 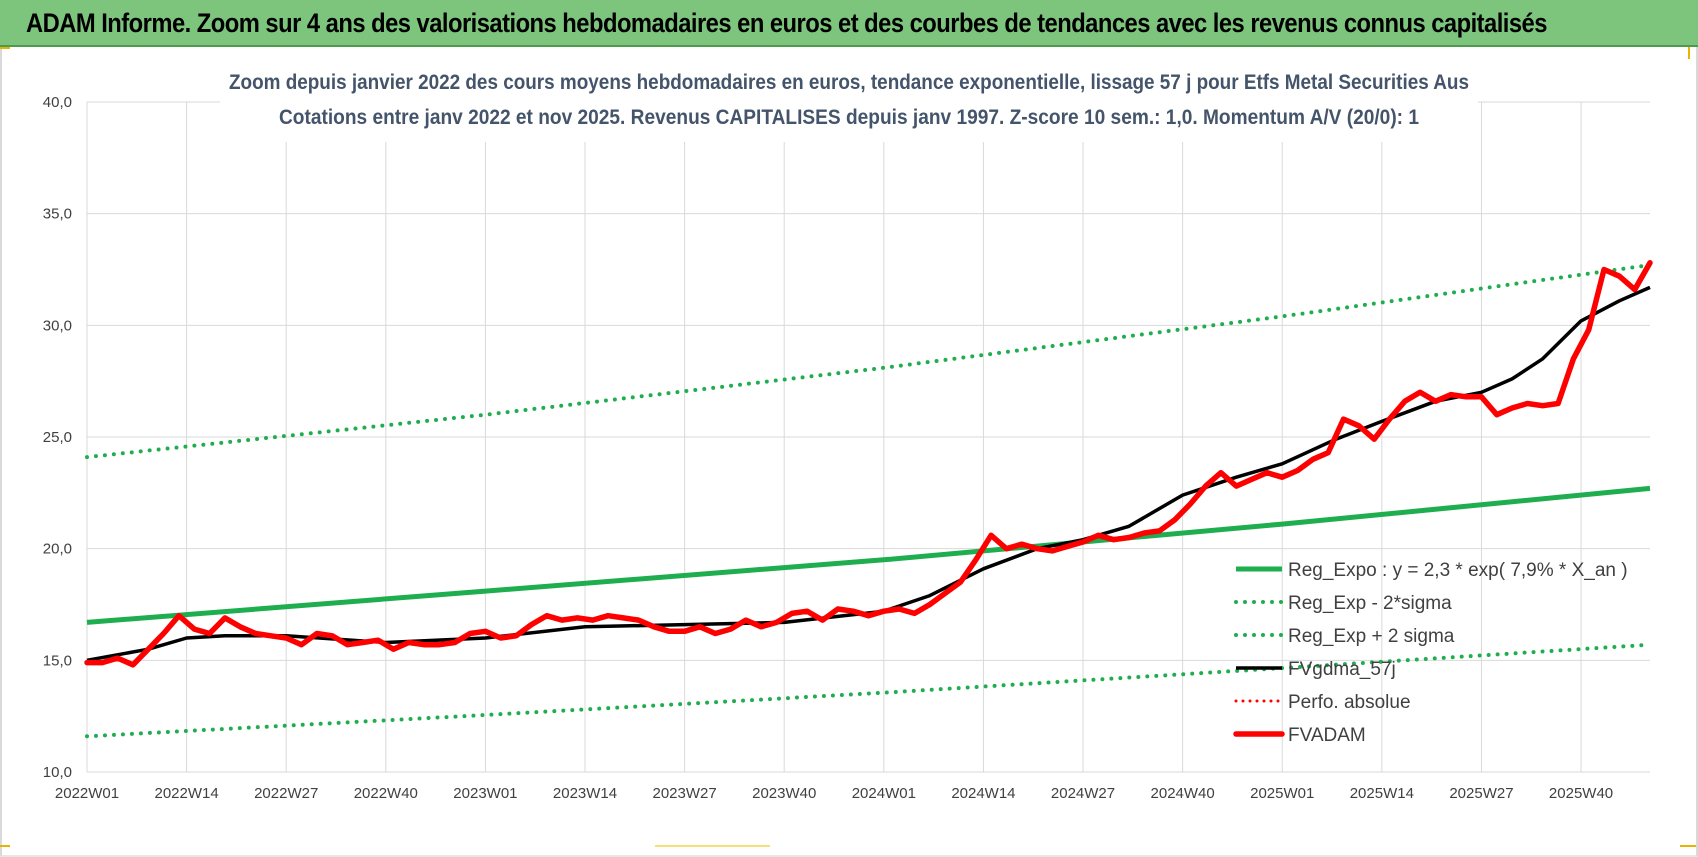 What do you see at coordinates (784, 793) in the screenshot?
I see `x-tick-label: 2023W40` at bounding box center [784, 793].